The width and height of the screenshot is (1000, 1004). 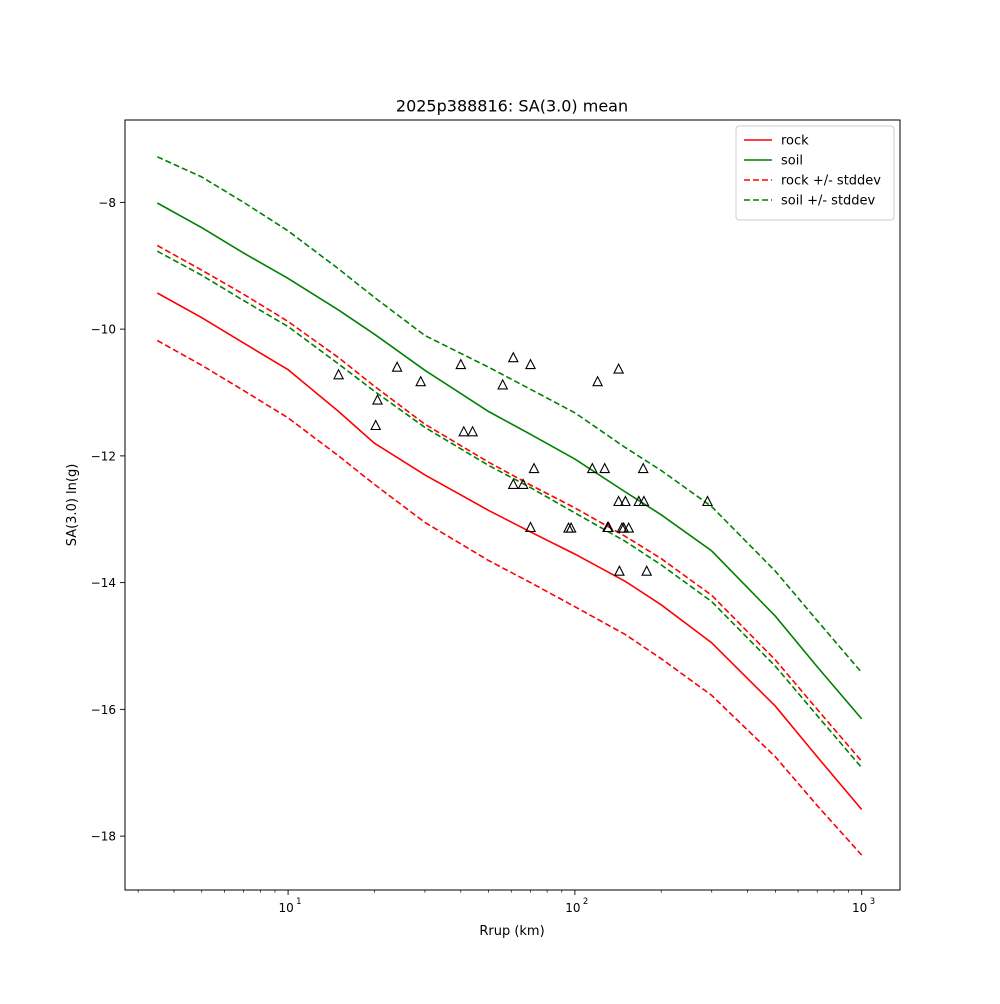 What do you see at coordinates (72, 505) in the screenshot?
I see `y-axis-label: SA(3.0) ln(g)` at bounding box center [72, 505].